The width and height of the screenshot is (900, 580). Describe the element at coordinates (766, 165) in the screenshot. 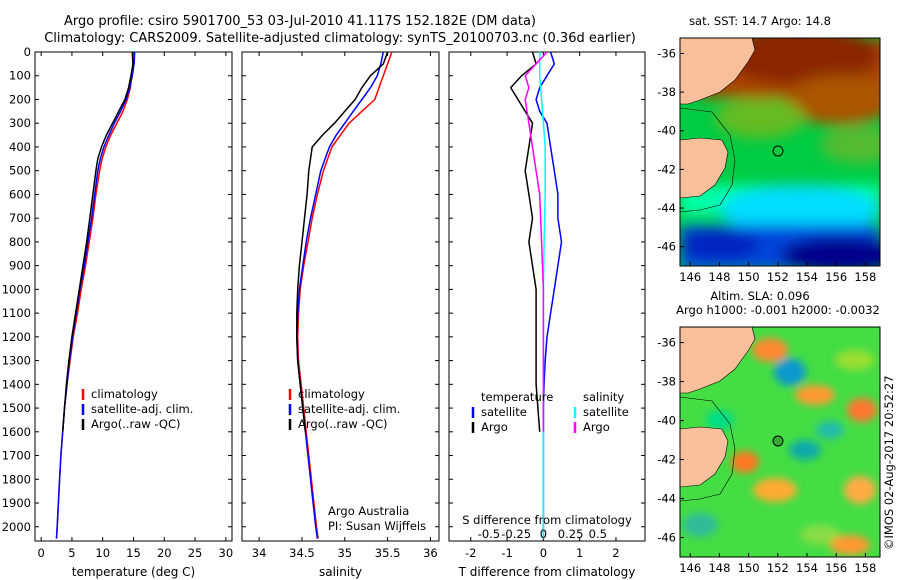

I see `sst-map-ticks: 146 148 150 152 154 156 158 -36 -38 -40 -42 -44 -46` at that location.